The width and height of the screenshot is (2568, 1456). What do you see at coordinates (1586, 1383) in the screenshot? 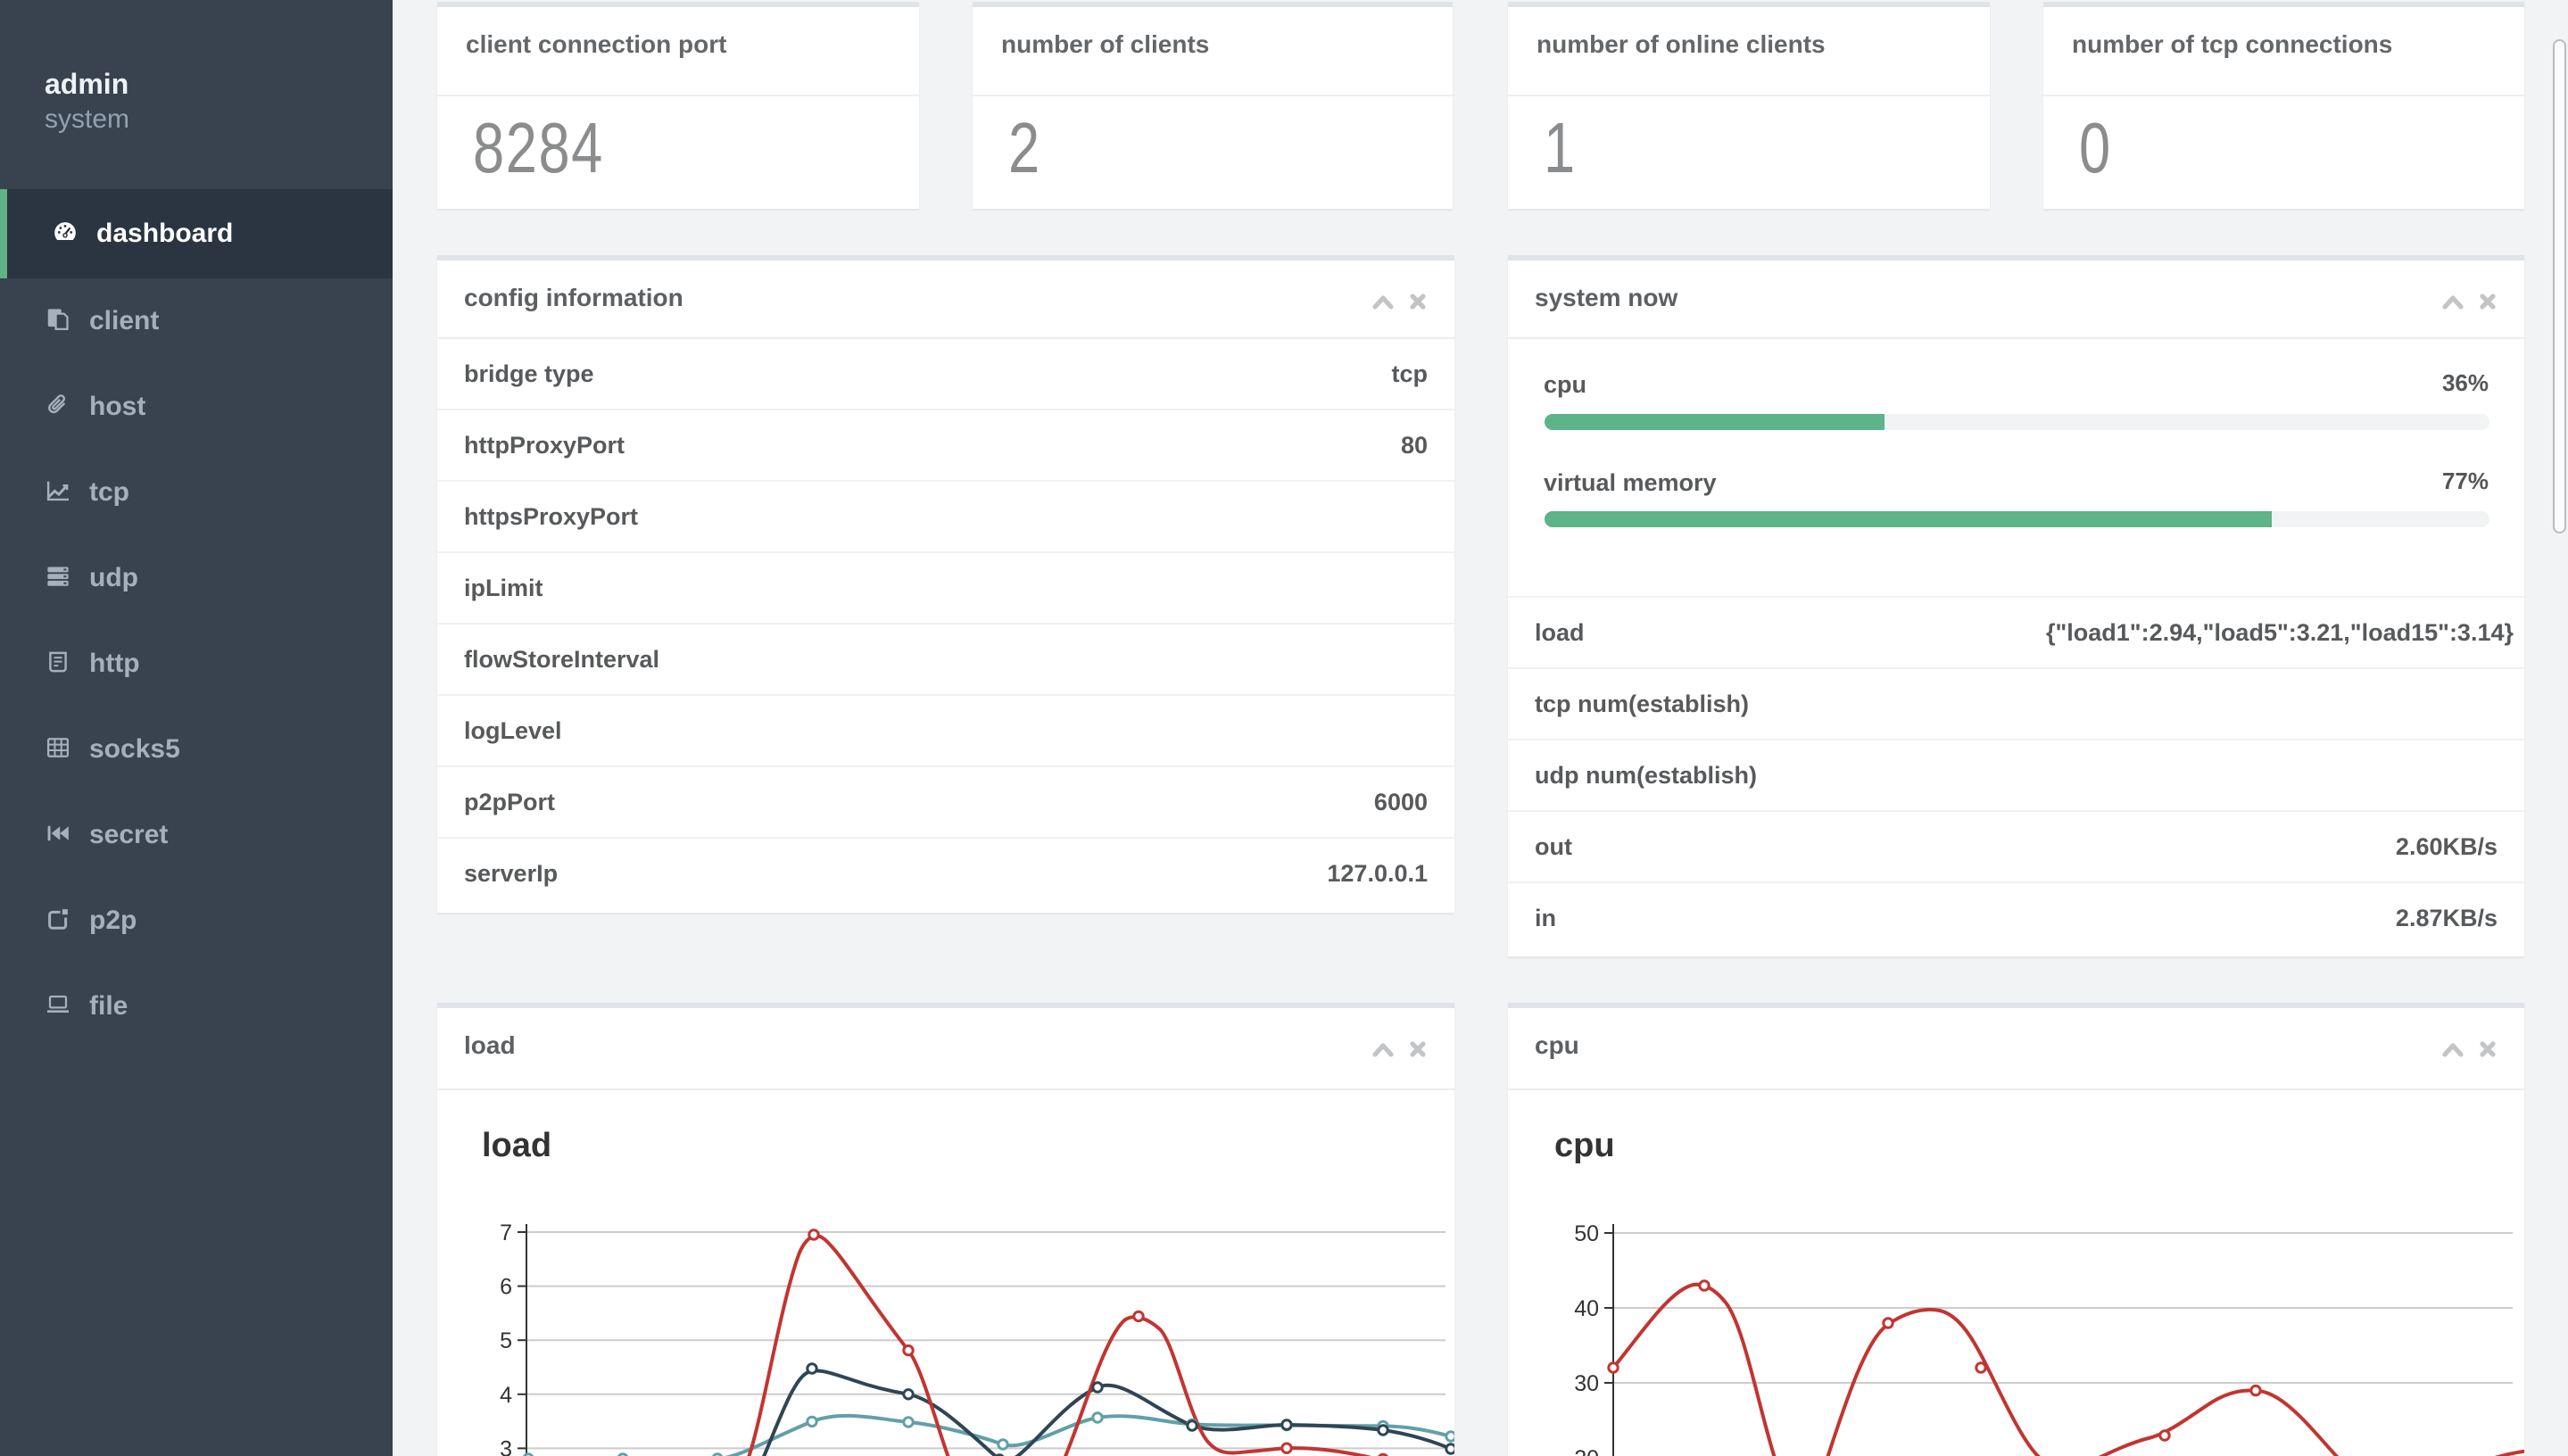
I see `svg-text: 30` at bounding box center [1586, 1383].